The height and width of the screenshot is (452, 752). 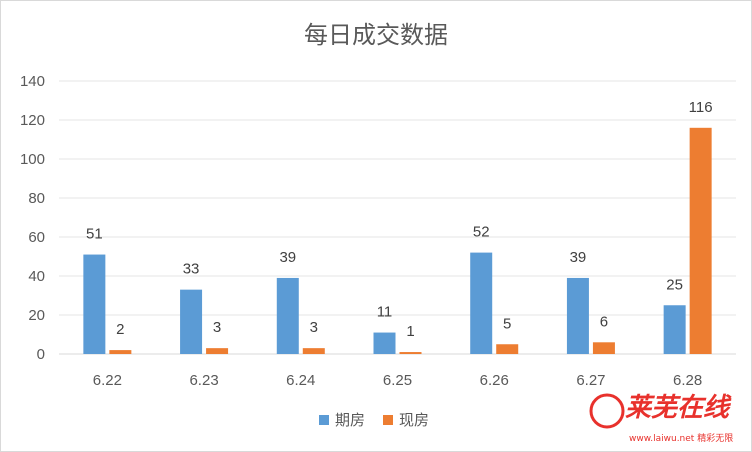 What do you see at coordinates (481, 232) in the screenshot?
I see `data-label: 52` at bounding box center [481, 232].